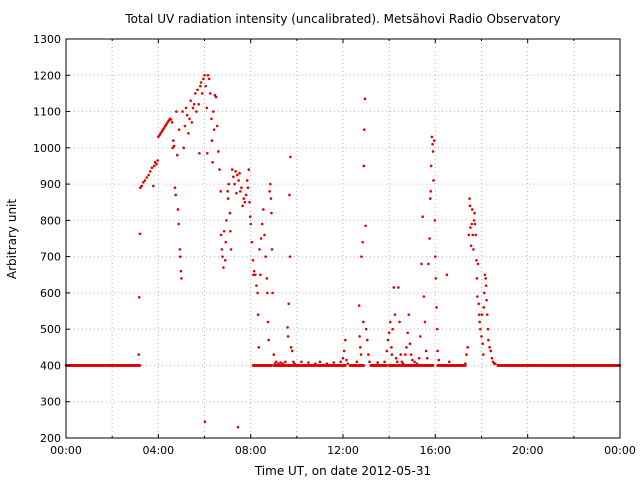  I want to click on x-axis-label: Time UT, on date 2012-05-31, so click(342, 471).